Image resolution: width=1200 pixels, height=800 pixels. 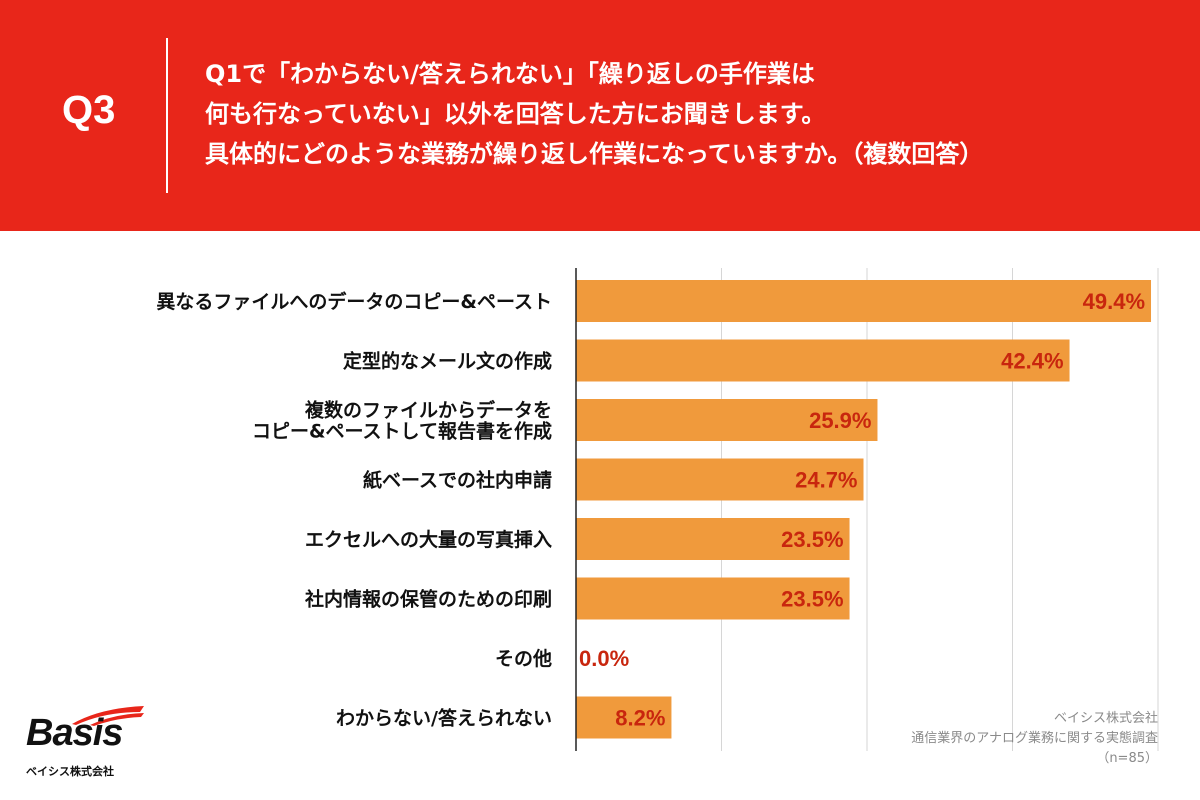 I want to click on question-line-1: Q1で「わからない/答えられない」「繰り返しの手作業は, so click(x=510, y=74).